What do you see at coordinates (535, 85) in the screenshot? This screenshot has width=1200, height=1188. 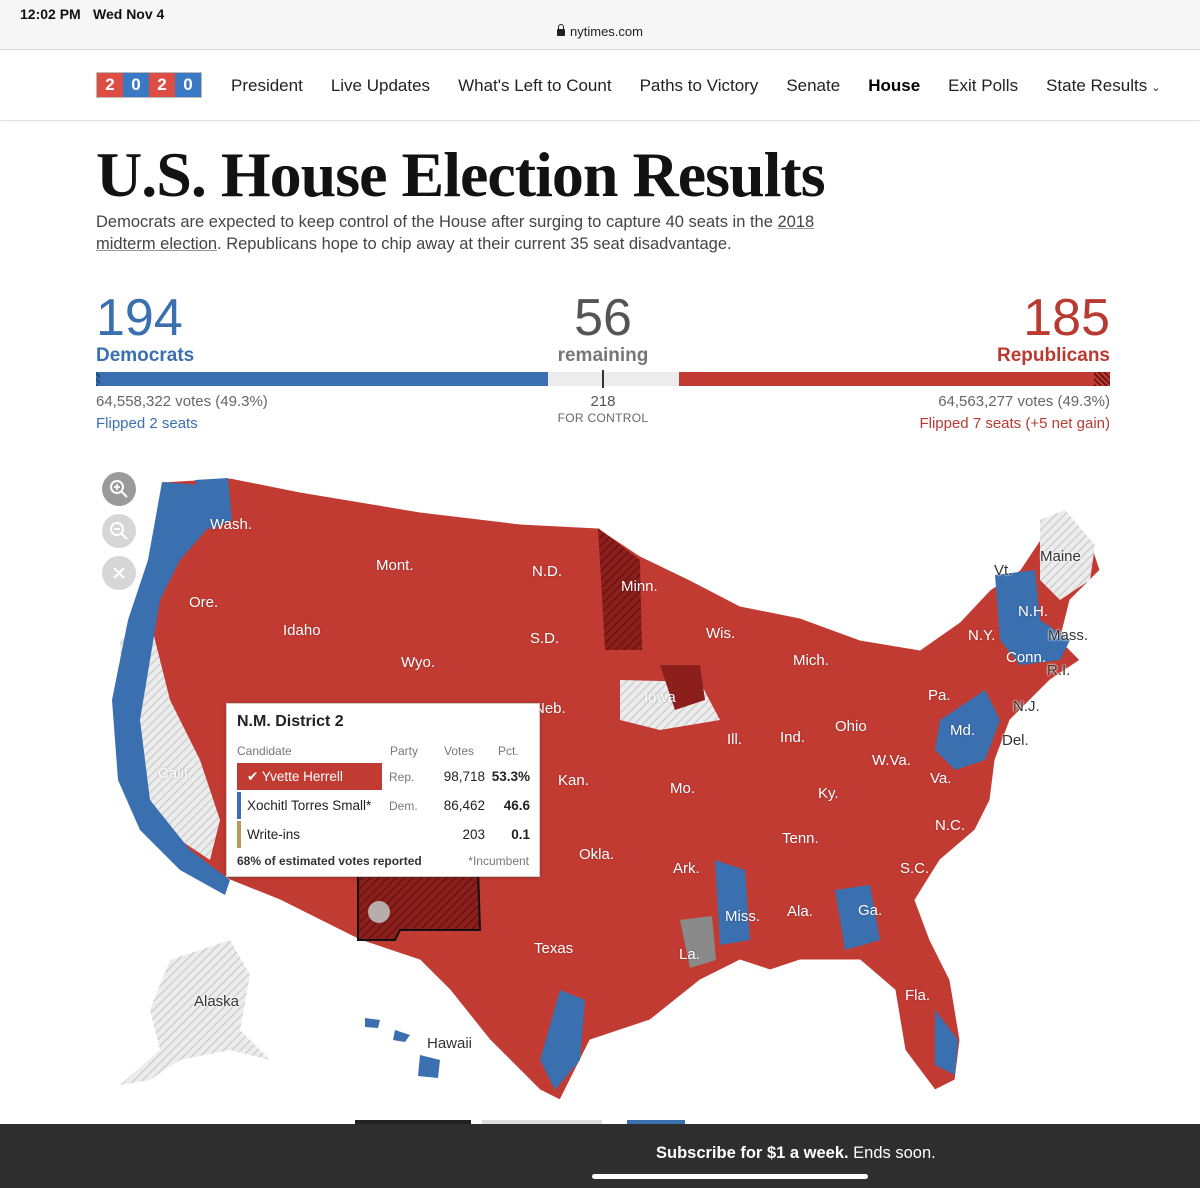 I see `nav-whats-left: What's Left to Count` at bounding box center [535, 85].